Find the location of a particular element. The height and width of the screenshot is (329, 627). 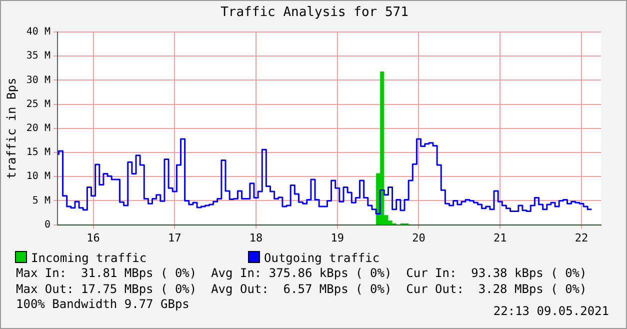

text: 100% Bandwidth 9.77 GBps is located at coordinates (103, 304).